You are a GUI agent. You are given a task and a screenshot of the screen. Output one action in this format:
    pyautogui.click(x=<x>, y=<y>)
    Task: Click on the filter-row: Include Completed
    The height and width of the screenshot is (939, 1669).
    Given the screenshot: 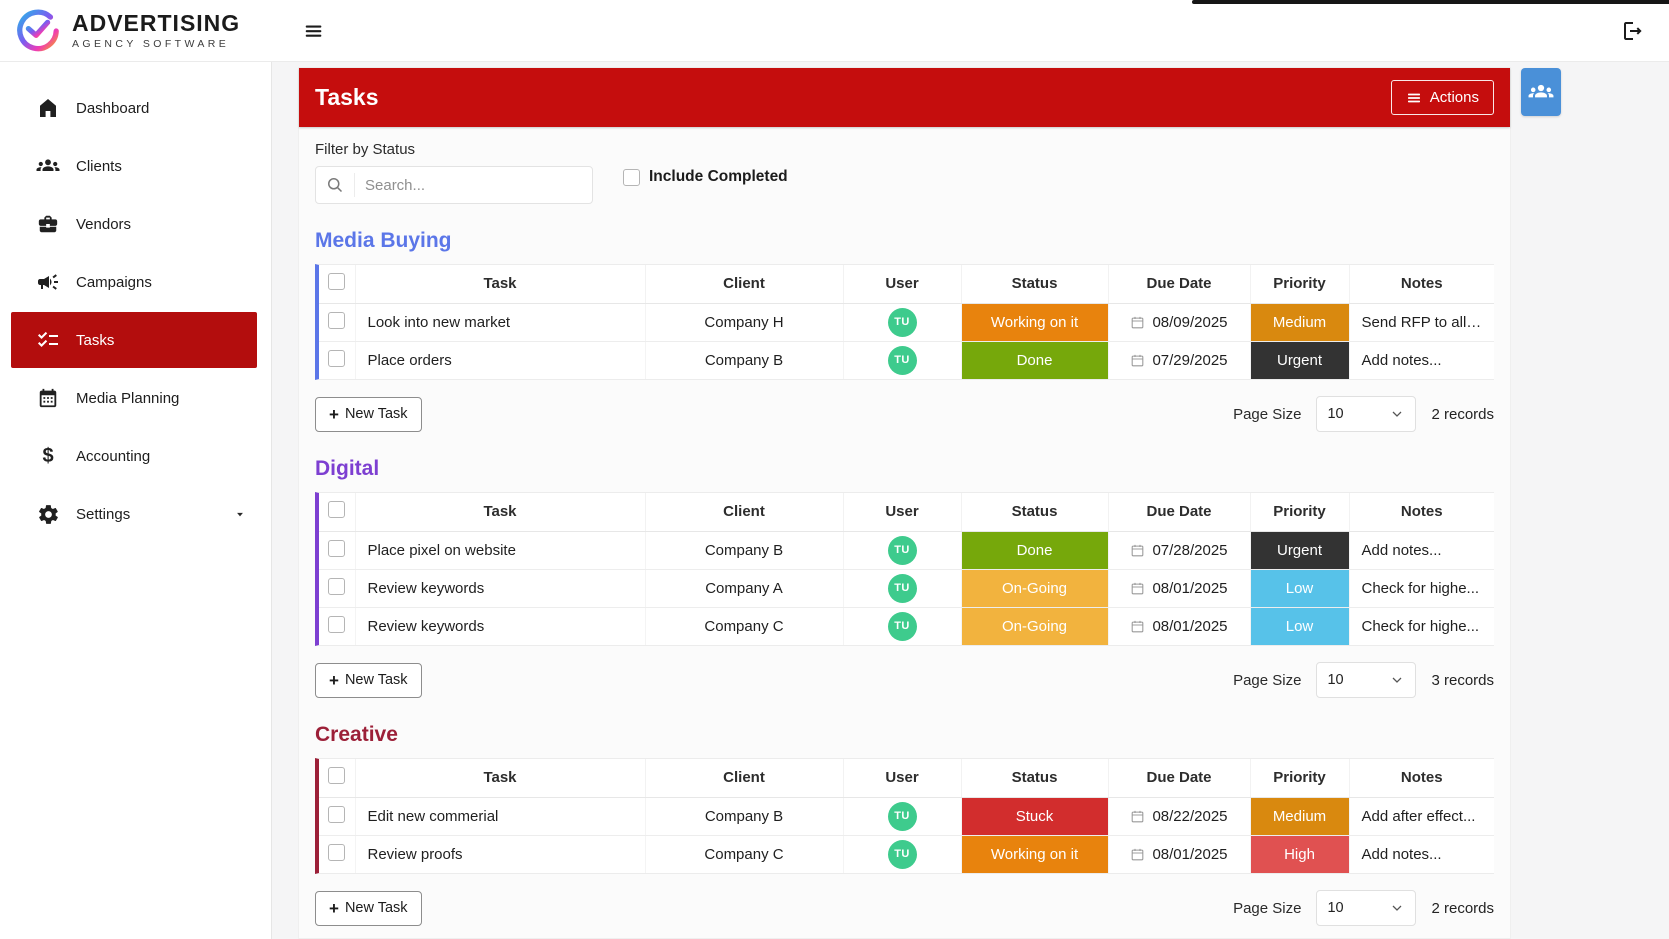 What is the action you would take?
    pyautogui.click(x=904, y=185)
    